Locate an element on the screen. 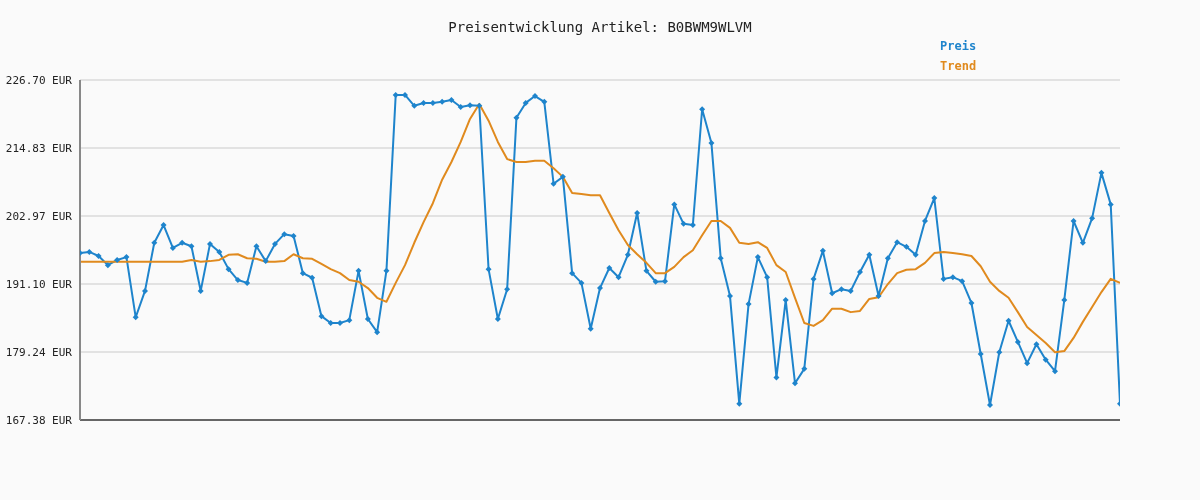 The height and width of the screenshot is (500, 1200). y-tick-label: 191.10 EUR is located at coordinates (39, 285).